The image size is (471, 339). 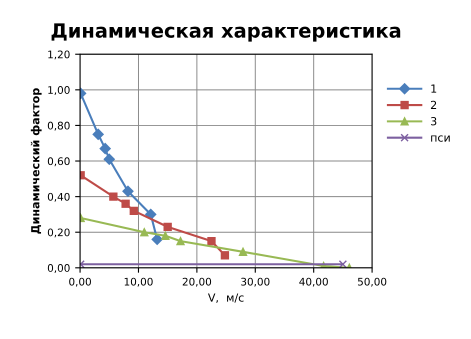 I want to click on y-axis-title: Динамический фактор, so click(x=36, y=161).